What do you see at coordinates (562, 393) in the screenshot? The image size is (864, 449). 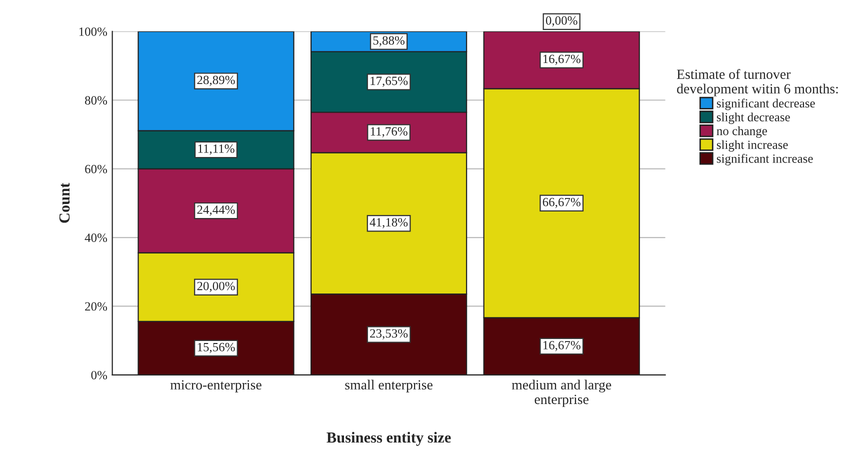 I see `x-tick-label: medium and large enterprise` at bounding box center [562, 393].